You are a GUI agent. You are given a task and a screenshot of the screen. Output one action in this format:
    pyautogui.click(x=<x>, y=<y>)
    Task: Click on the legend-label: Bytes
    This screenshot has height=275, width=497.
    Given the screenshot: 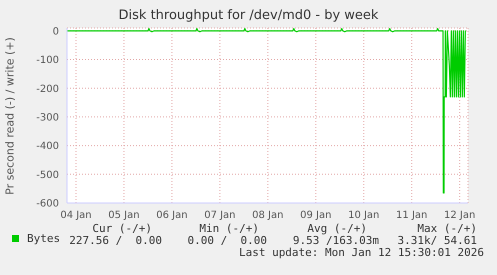 What is the action you would take?
    pyautogui.click(x=43, y=238)
    